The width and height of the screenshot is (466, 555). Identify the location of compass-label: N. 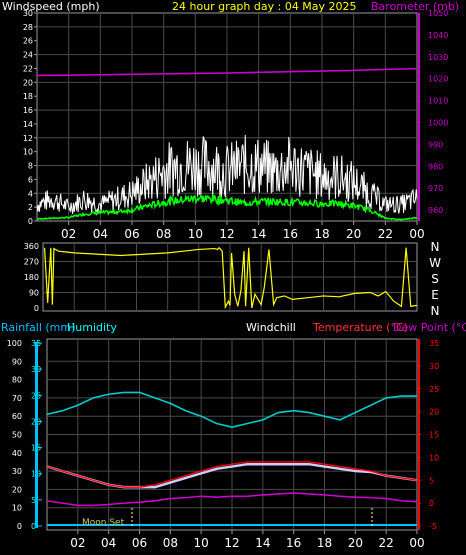
(435, 311).